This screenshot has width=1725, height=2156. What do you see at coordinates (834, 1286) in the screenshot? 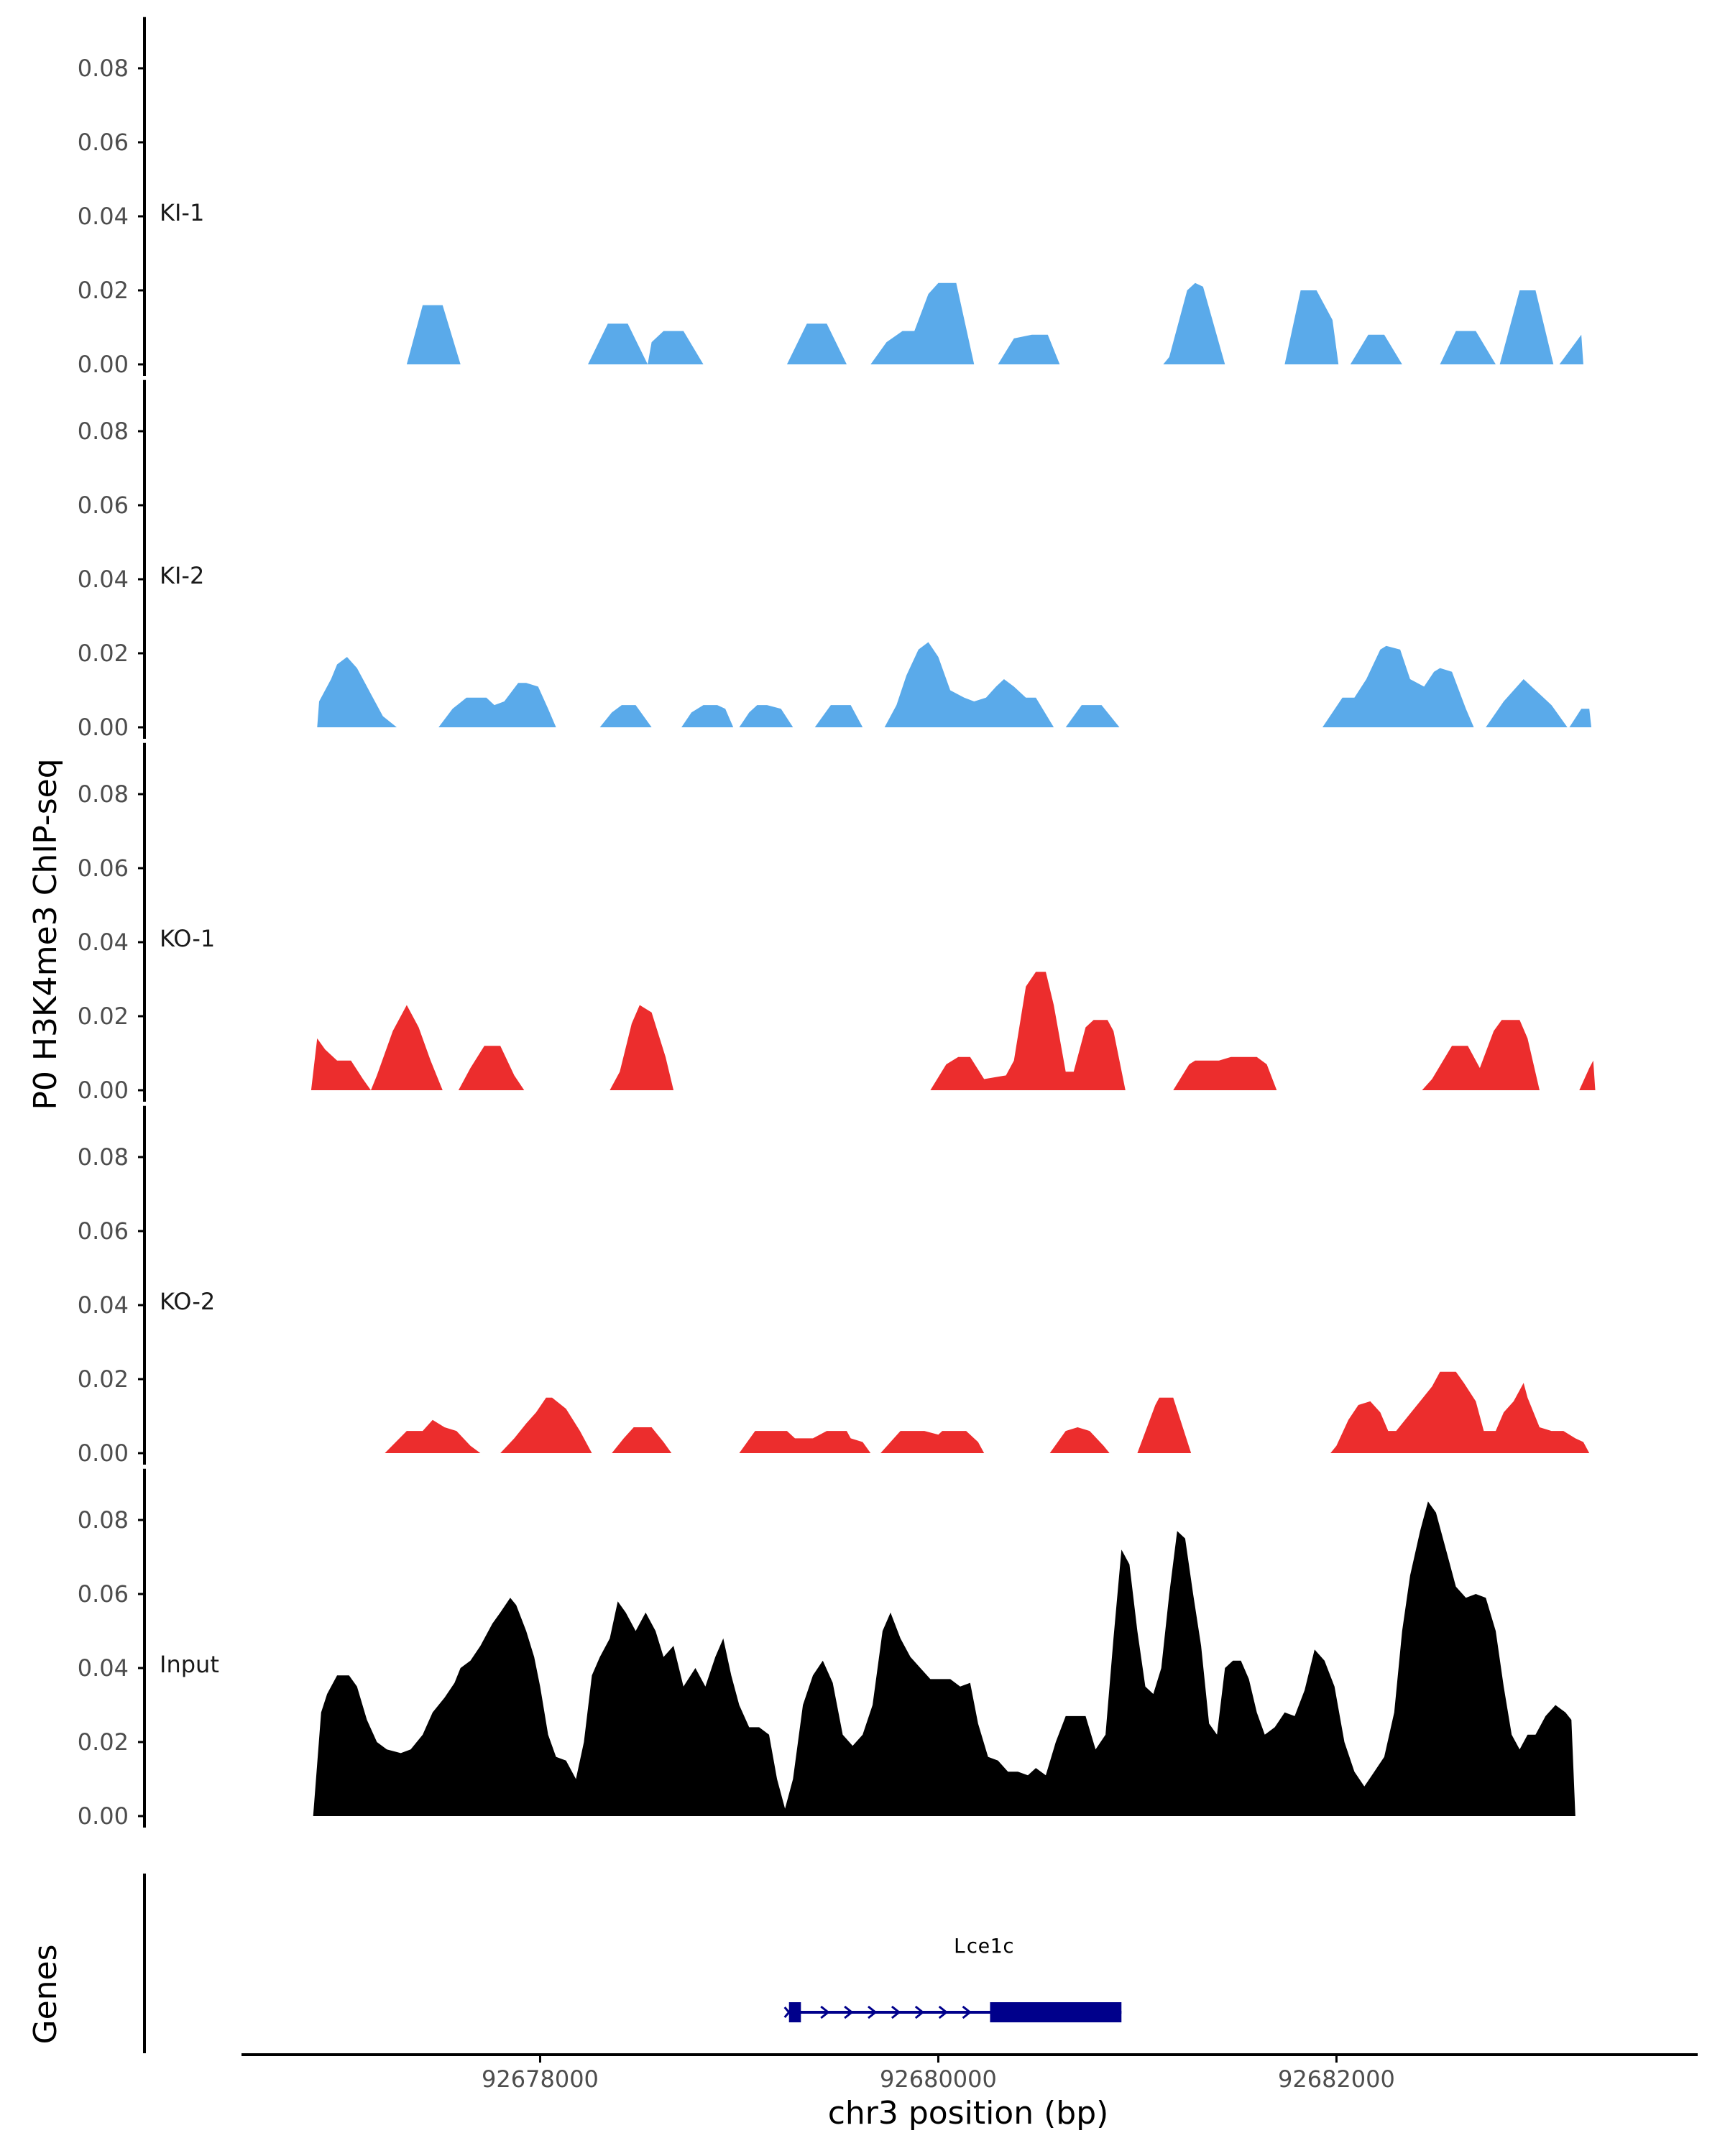
I see `track-ko-2: 0.00 0.02 0.04 0.06 0.08 KO-2` at bounding box center [834, 1286].